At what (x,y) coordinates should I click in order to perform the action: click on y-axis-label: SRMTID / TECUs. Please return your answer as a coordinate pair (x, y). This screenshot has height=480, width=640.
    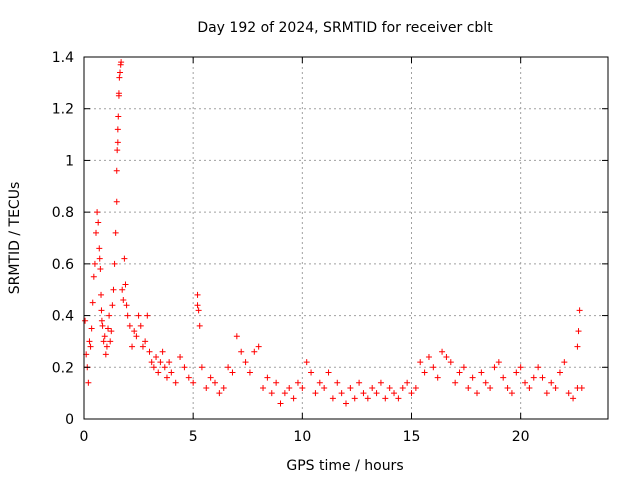
    Looking at the image, I should click on (15, 238).